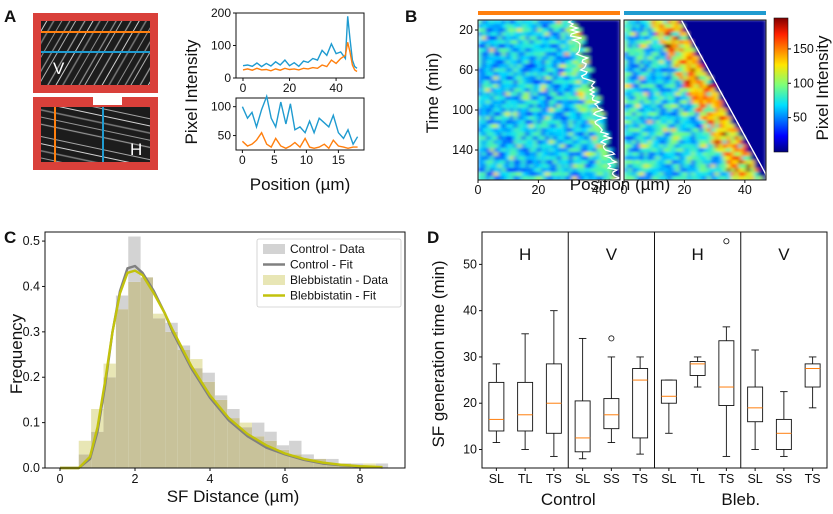 Image resolution: width=833 pixels, height=514 pixels. What do you see at coordinates (783, 434) in the screenshot?
I see `box` at bounding box center [783, 434].